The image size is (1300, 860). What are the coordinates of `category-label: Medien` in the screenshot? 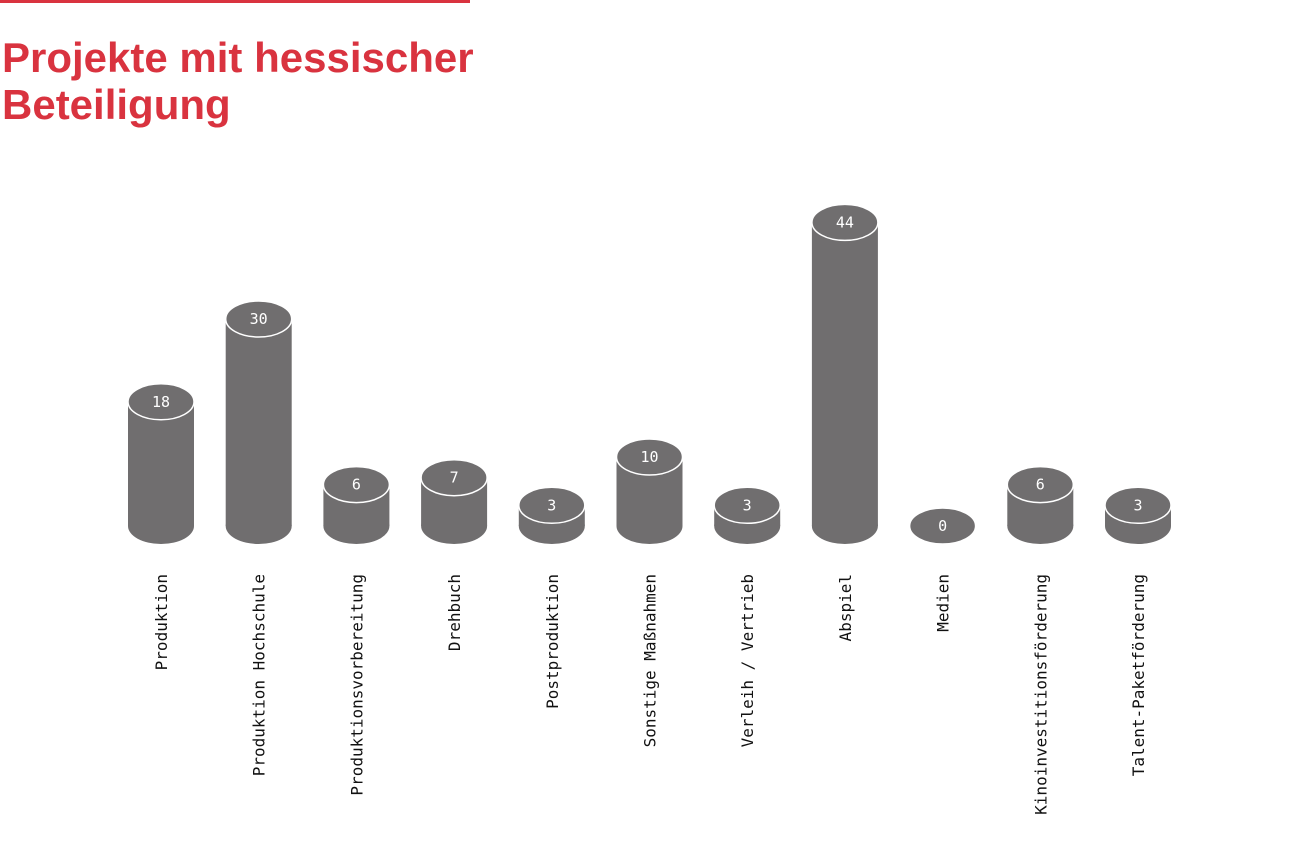 It's located at (943, 603).